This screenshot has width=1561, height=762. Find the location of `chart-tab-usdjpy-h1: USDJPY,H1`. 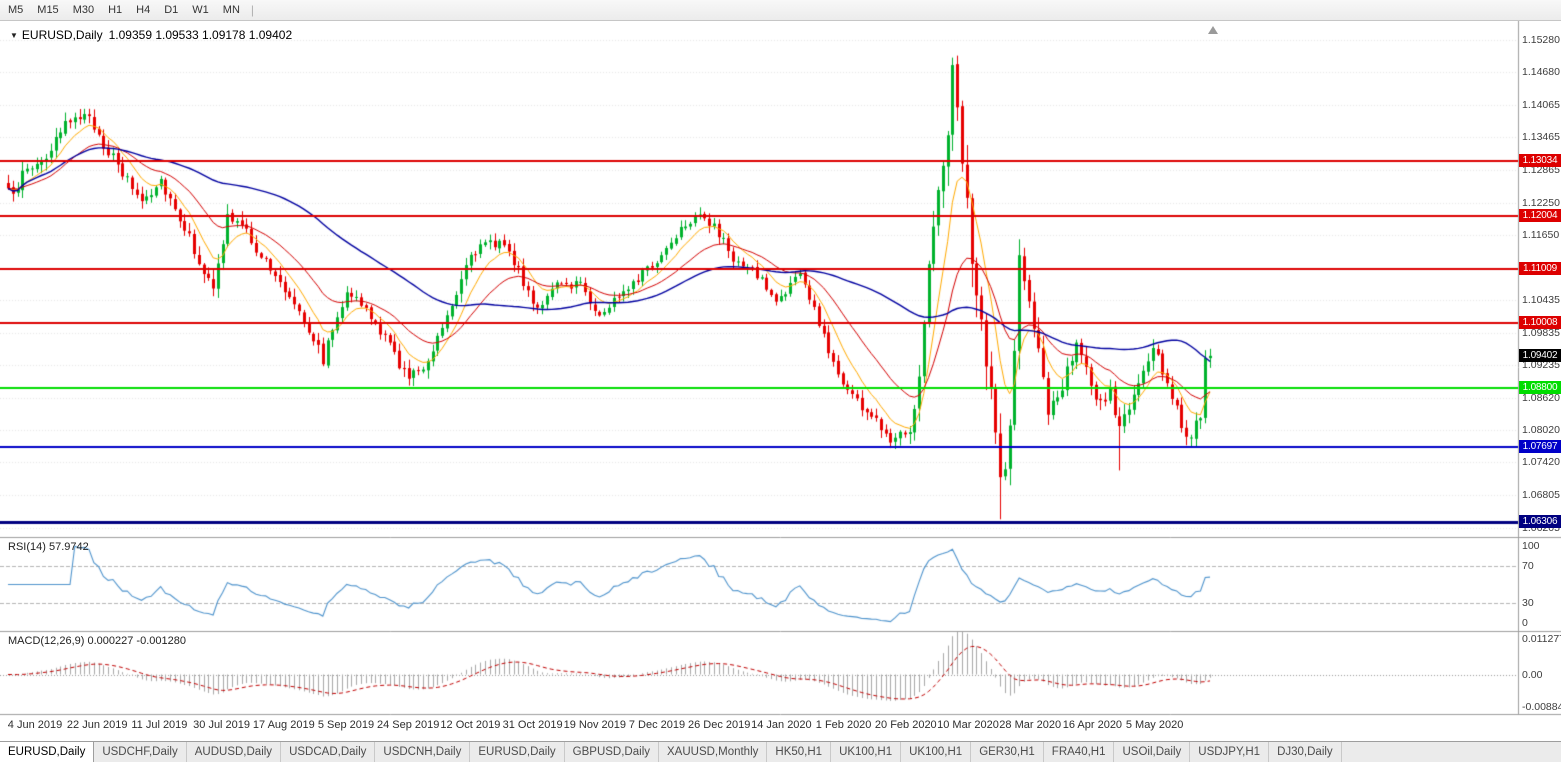

chart-tab-usdjpy-h1: USDJPY,H1 is located at coordinates (1230, 752).